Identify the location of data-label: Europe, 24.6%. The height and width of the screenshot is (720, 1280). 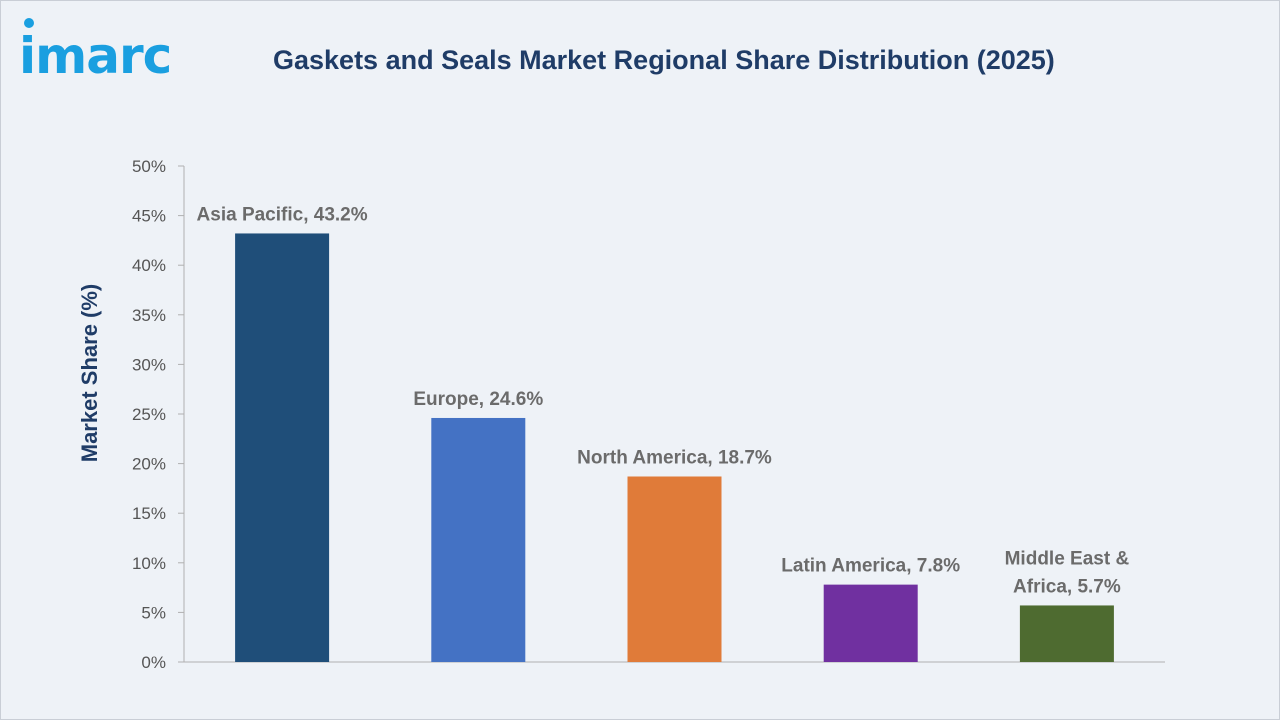
(478, 399).